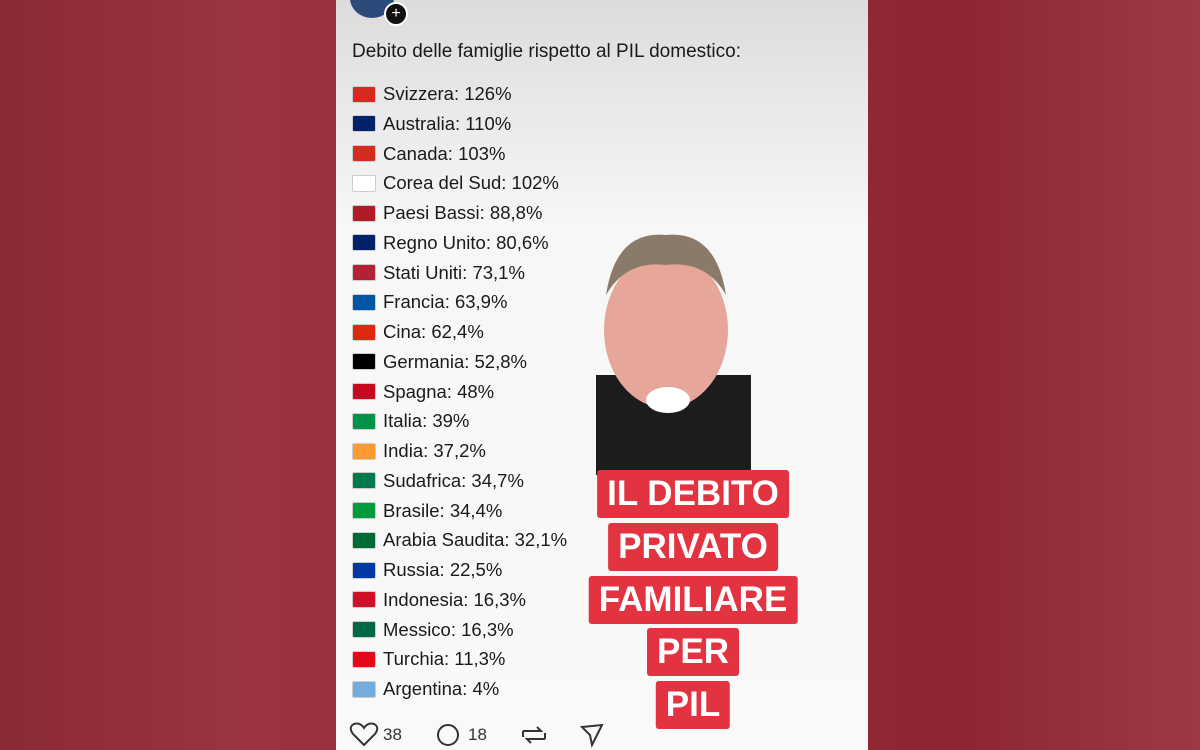 This screenshot has width=1200, height=750. Describe the element at coordinates (443, 510) in the screenshot. I see `item-text: Brasile: 34,4%` at that location.